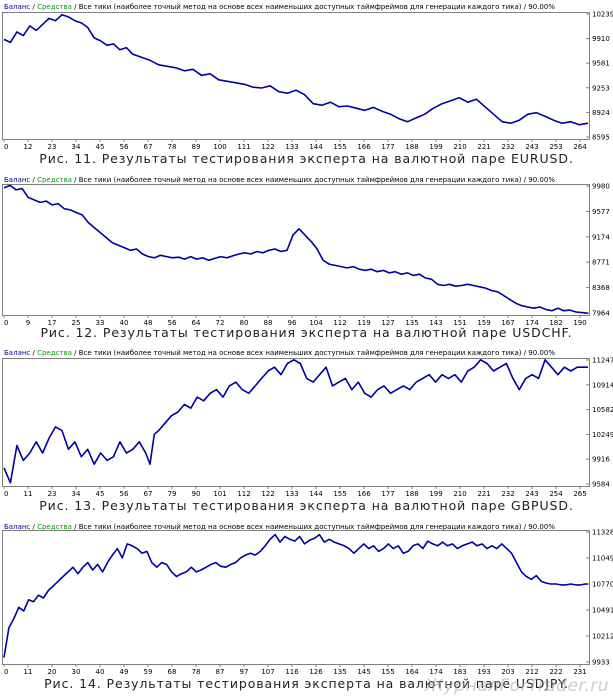 The width and height of the screenshot is (613, 696). What do you see at coordinates (244, 672) in the screenshot?
I see `x-tick-label: 97` at bounding box center [244, 672].